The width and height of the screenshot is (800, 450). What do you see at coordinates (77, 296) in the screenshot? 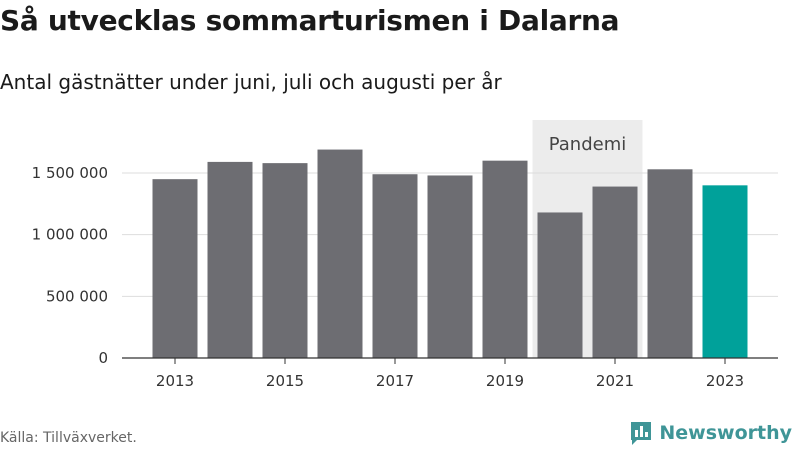
I see `y-tick-label: 500 000` at bounding box center [77, 296].